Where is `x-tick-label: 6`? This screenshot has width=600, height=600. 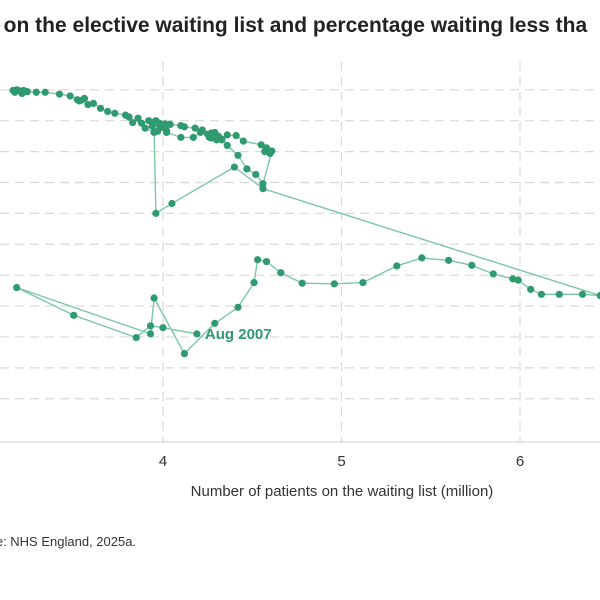
x-tick-label: 6 is located at coordinates (520, 461).